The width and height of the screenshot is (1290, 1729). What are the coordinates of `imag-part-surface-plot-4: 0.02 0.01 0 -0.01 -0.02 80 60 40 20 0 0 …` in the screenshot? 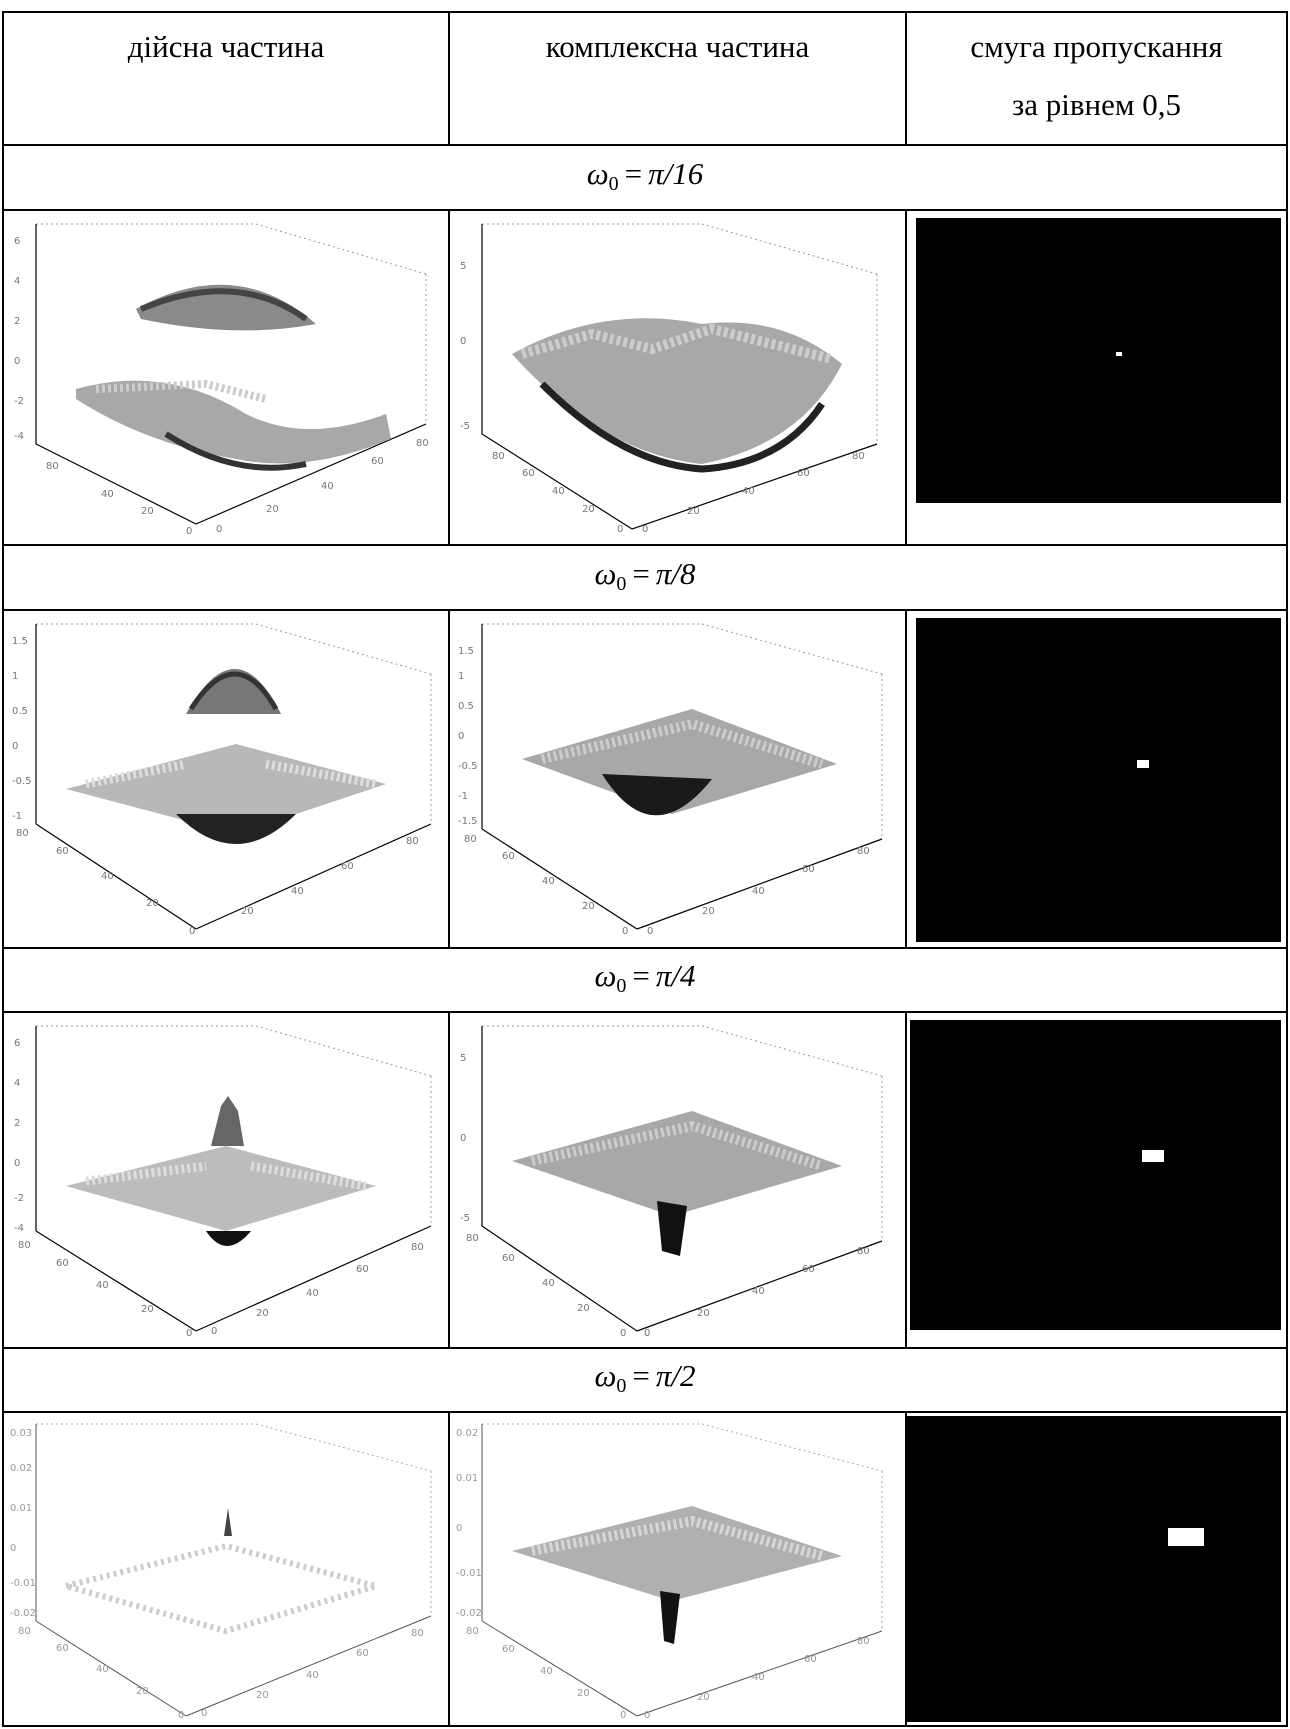 It's located at (669, 1572).